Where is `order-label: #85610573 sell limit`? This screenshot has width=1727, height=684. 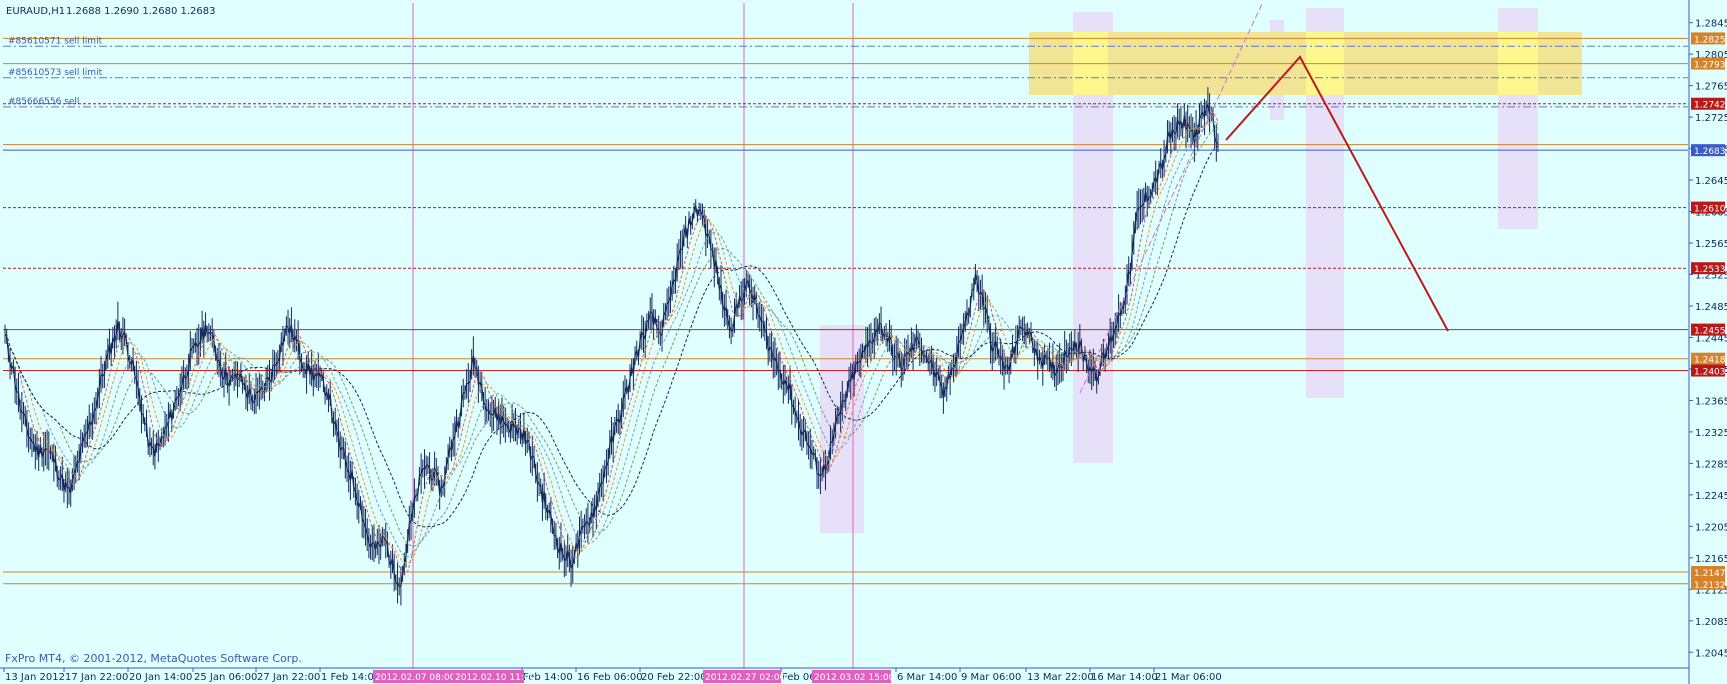 order-label: #85610573 sell limit is located at coordinates (55, 73).